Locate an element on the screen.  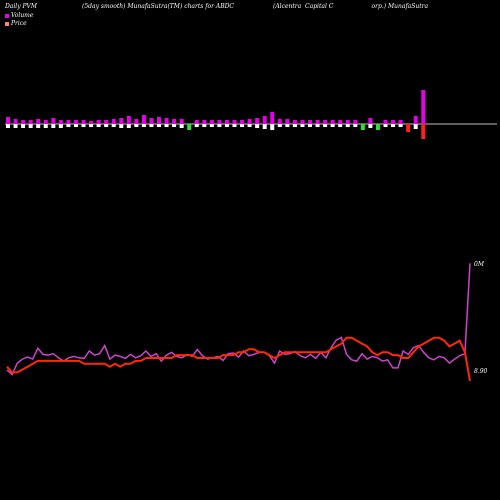
legend-volume-swatch is located at coordinates (7, 15).